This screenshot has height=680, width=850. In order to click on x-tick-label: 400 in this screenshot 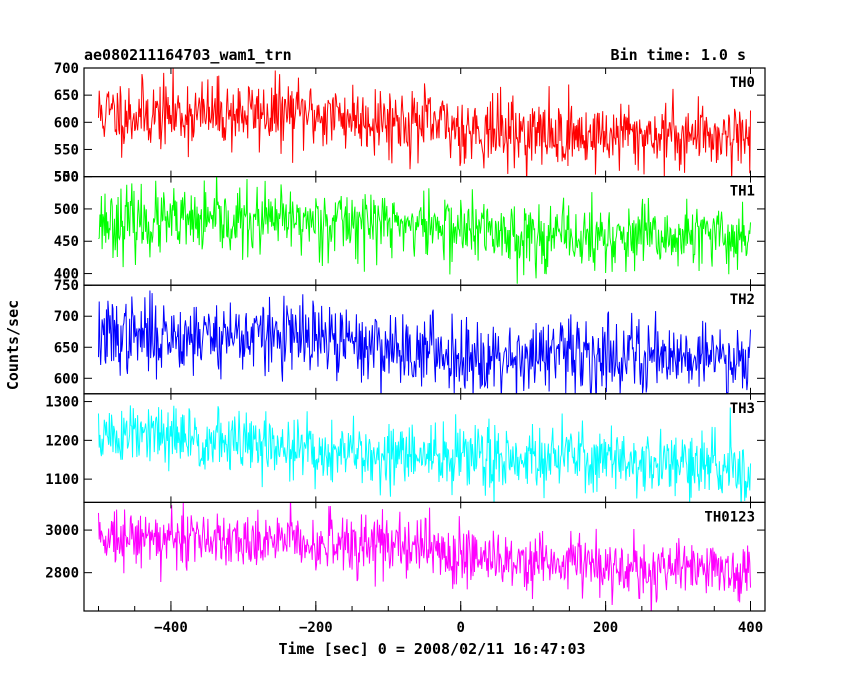, I will do `click(750, 628)`.